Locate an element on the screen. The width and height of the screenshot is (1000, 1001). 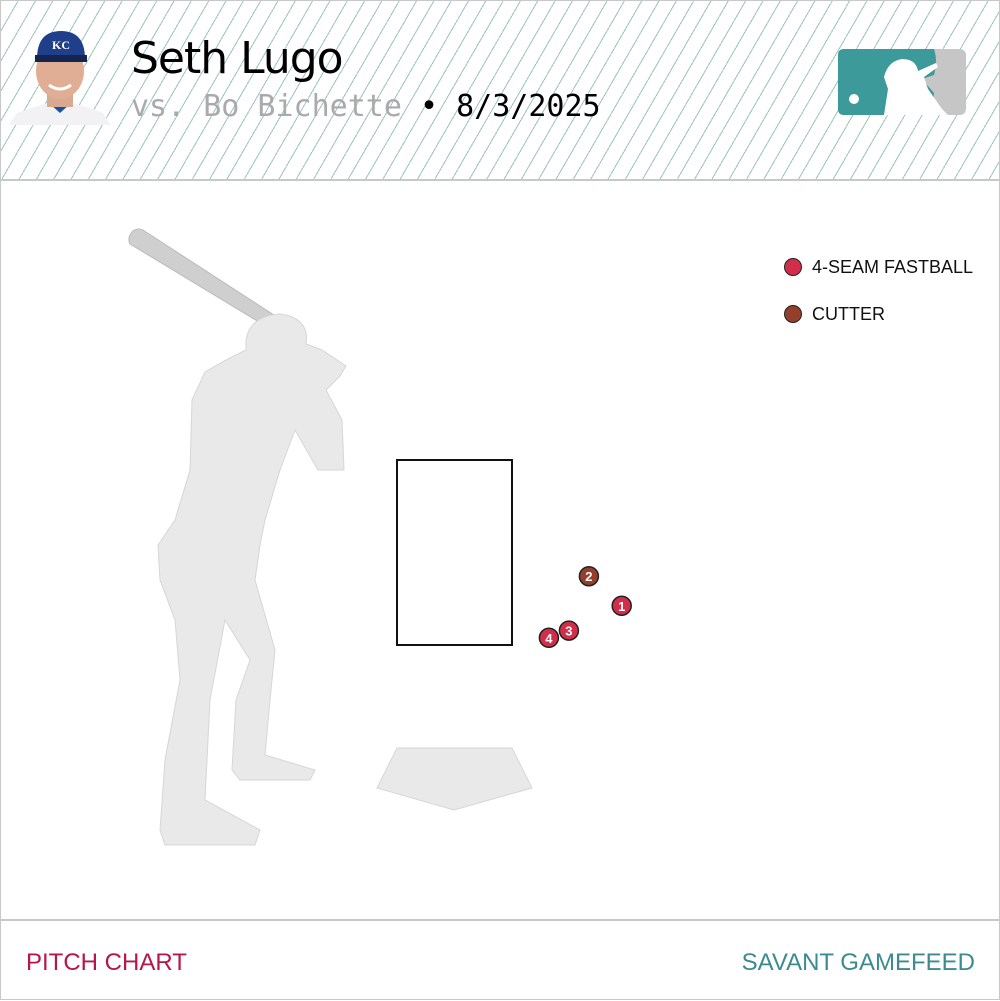
pitch-chart-link: PITCH CHART is located at coordinates (106, 962).